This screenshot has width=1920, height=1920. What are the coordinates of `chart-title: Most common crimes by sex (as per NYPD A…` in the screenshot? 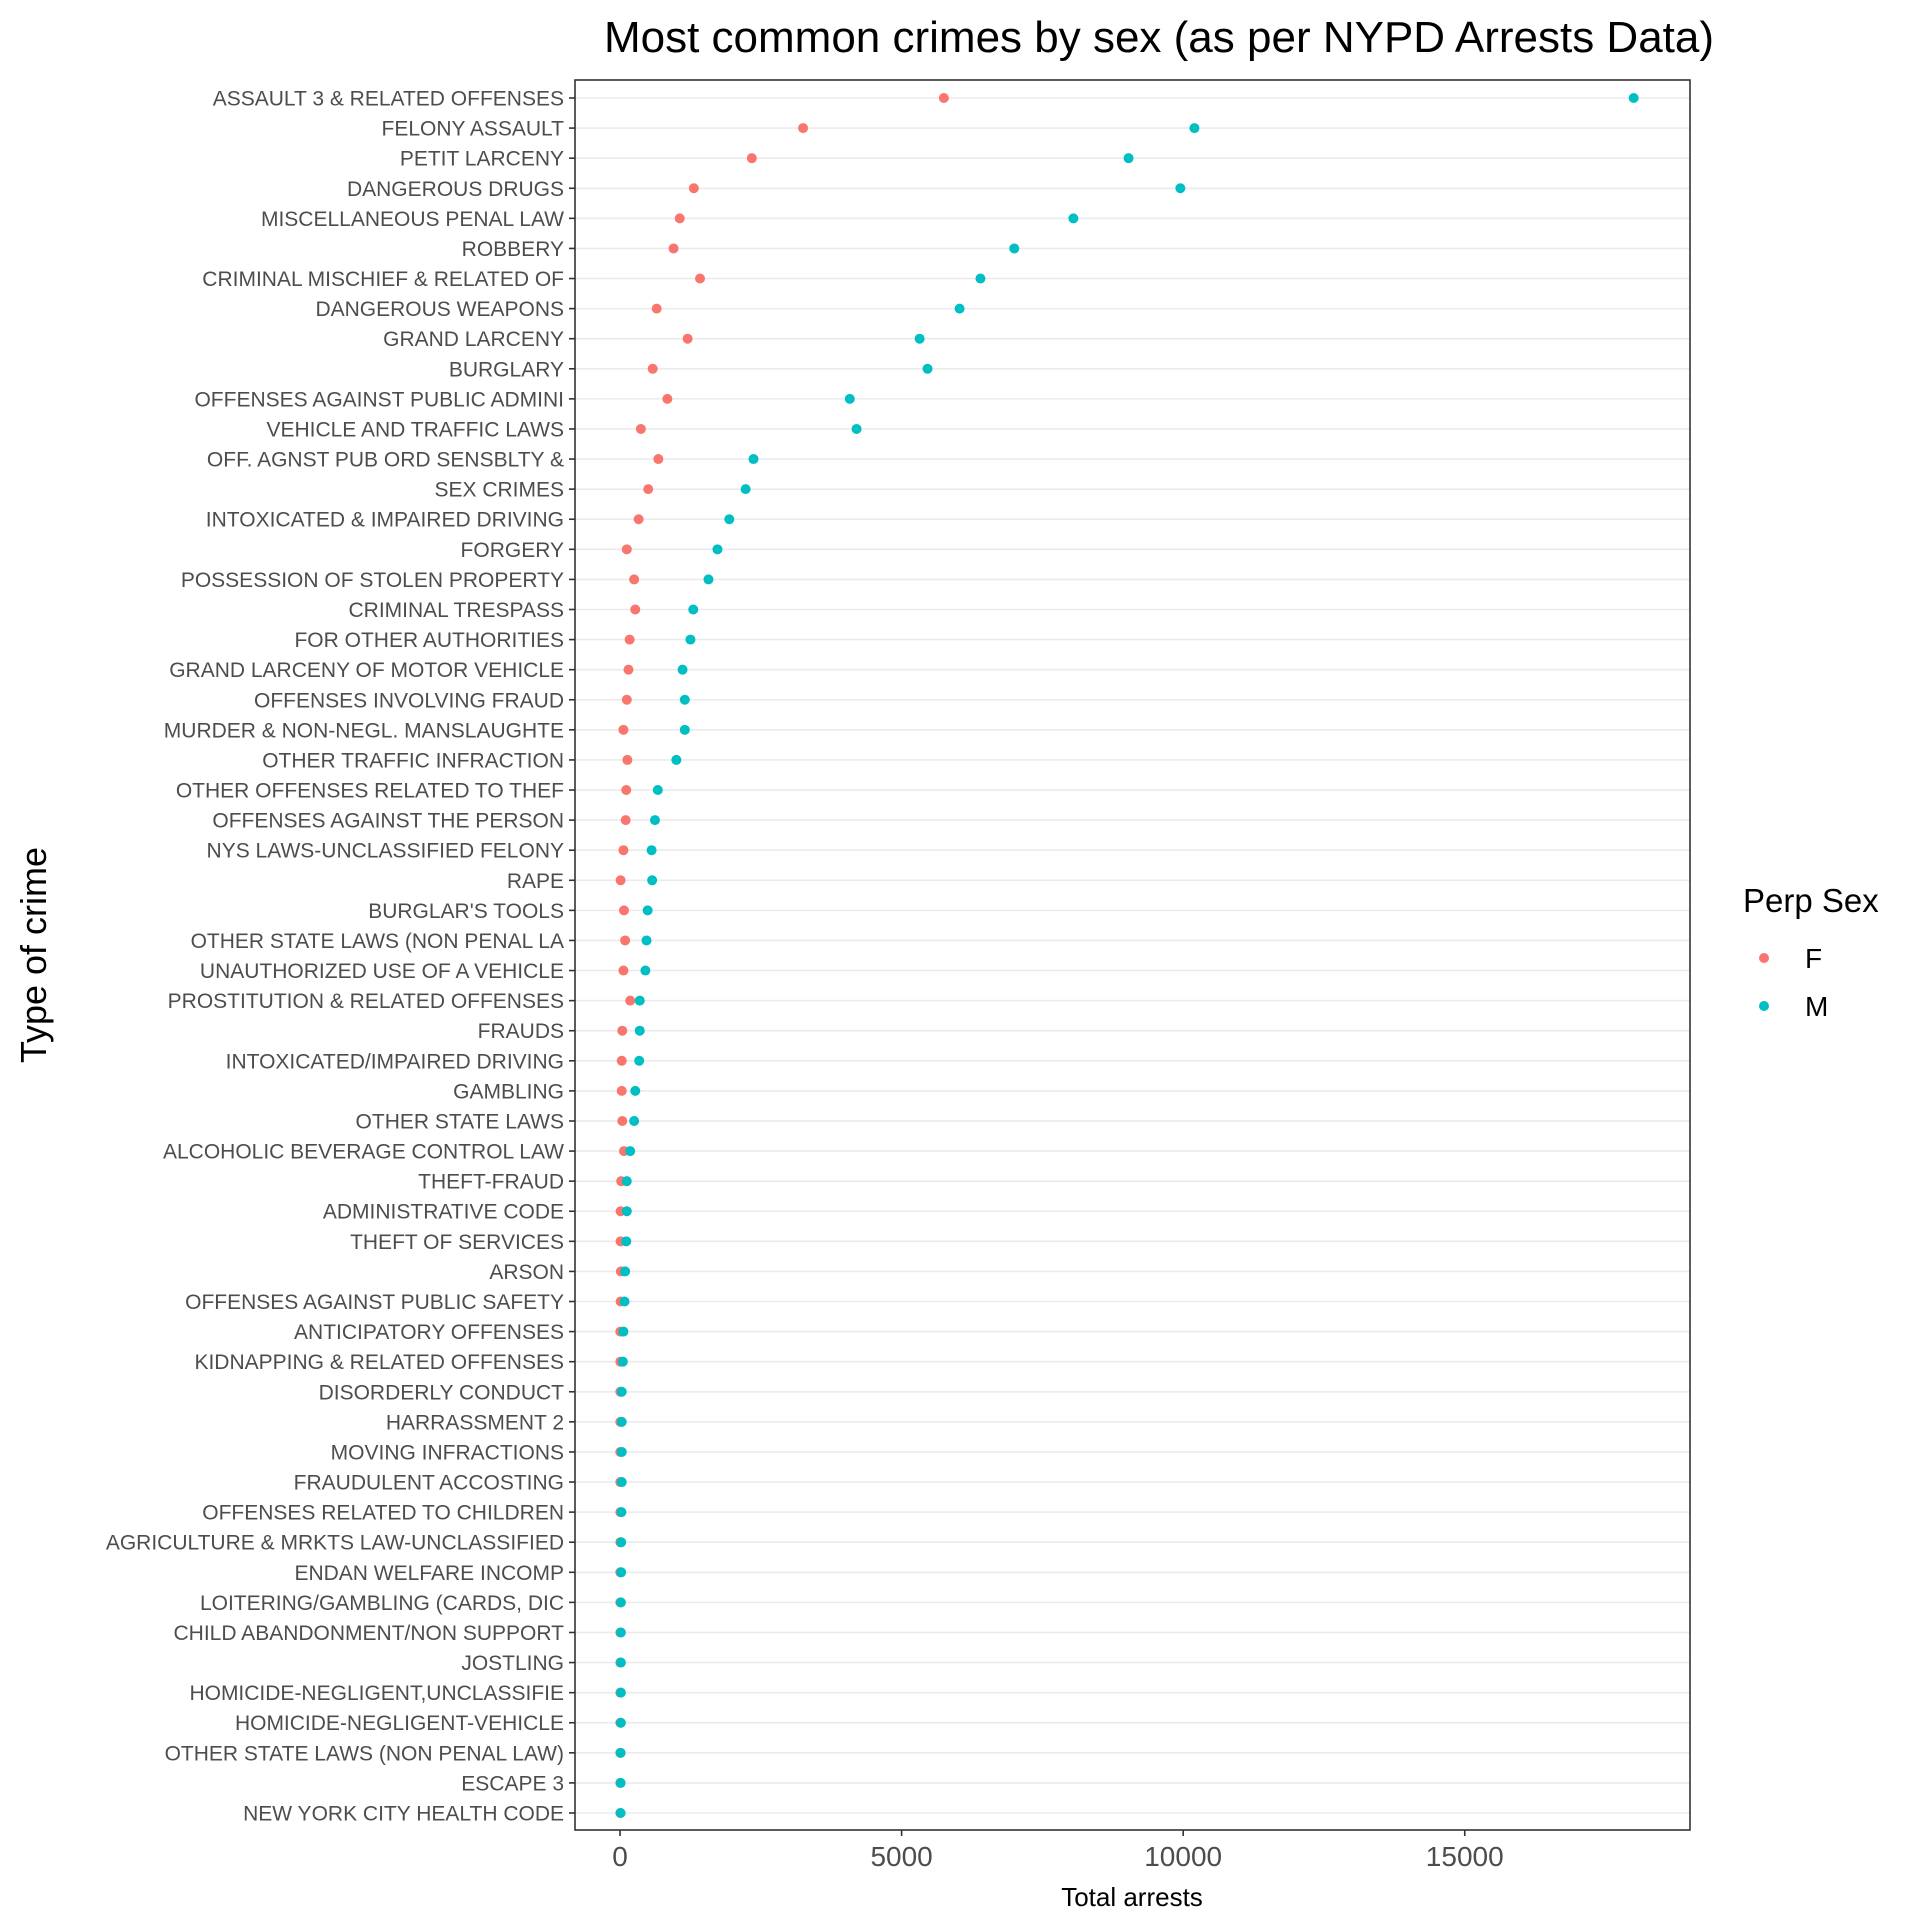 It's located at (1159, 37).